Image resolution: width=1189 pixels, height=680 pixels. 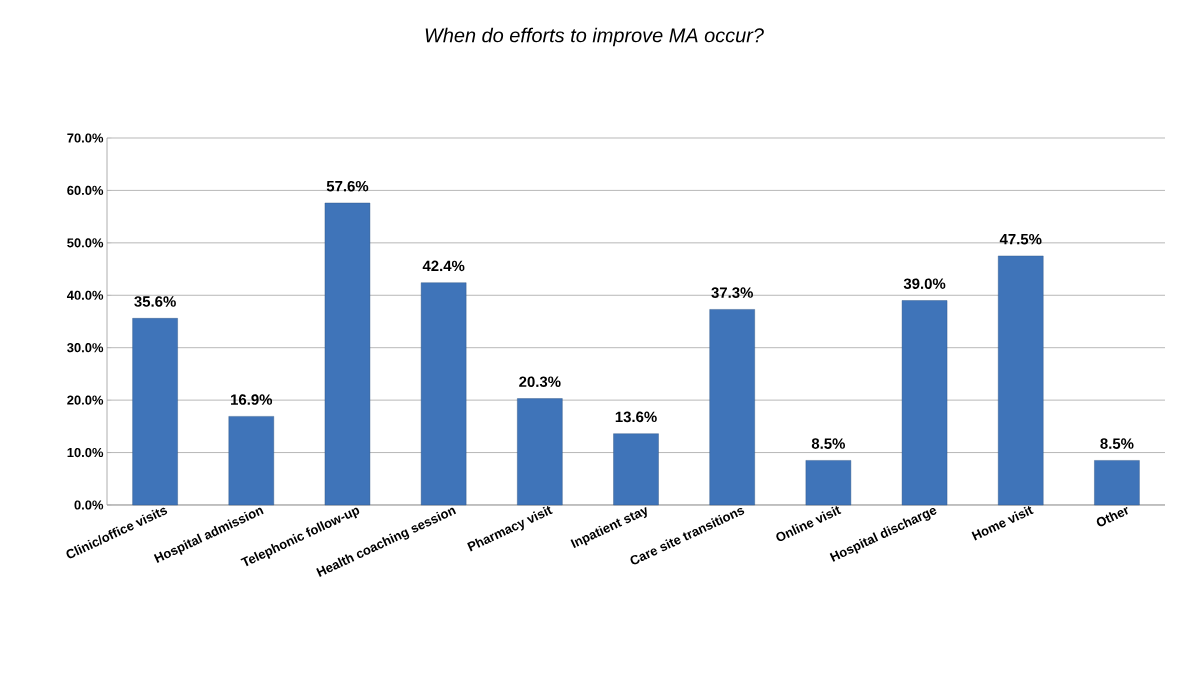 I want to click on data-label: 13.6%, so click(x=636, y=417).